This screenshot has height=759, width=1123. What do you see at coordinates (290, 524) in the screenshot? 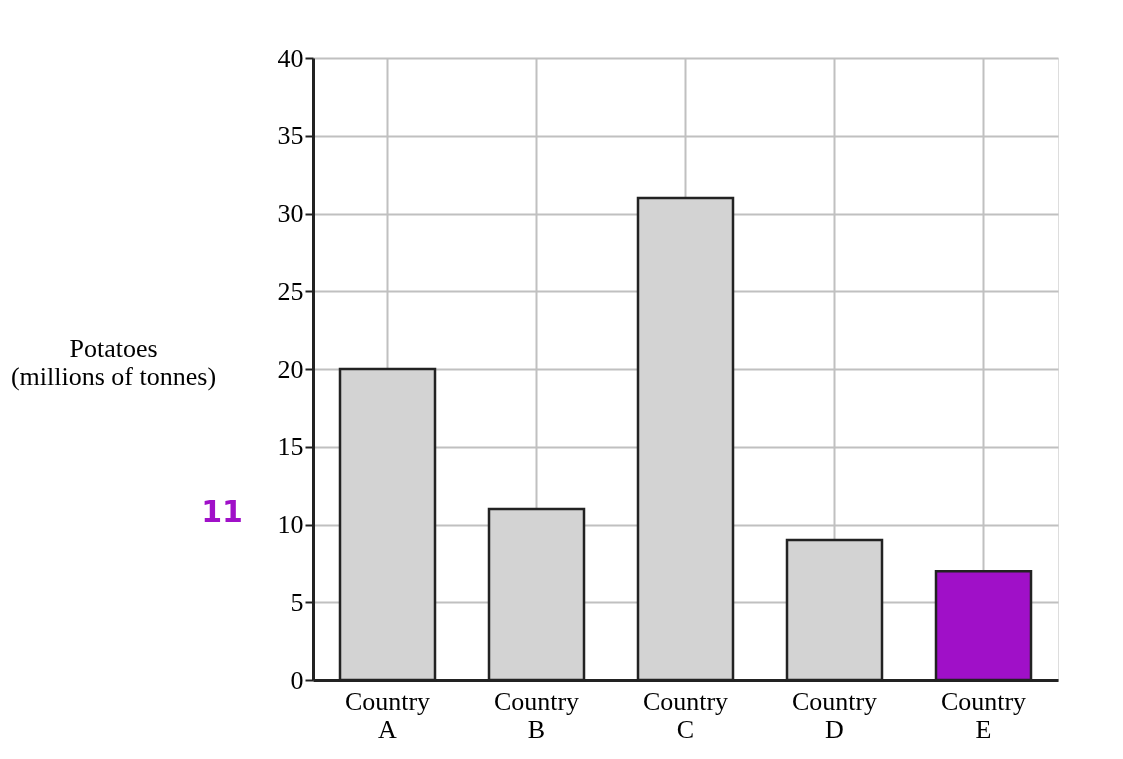
I see `y-tick-label: 10` at bounding box center [290, 524].